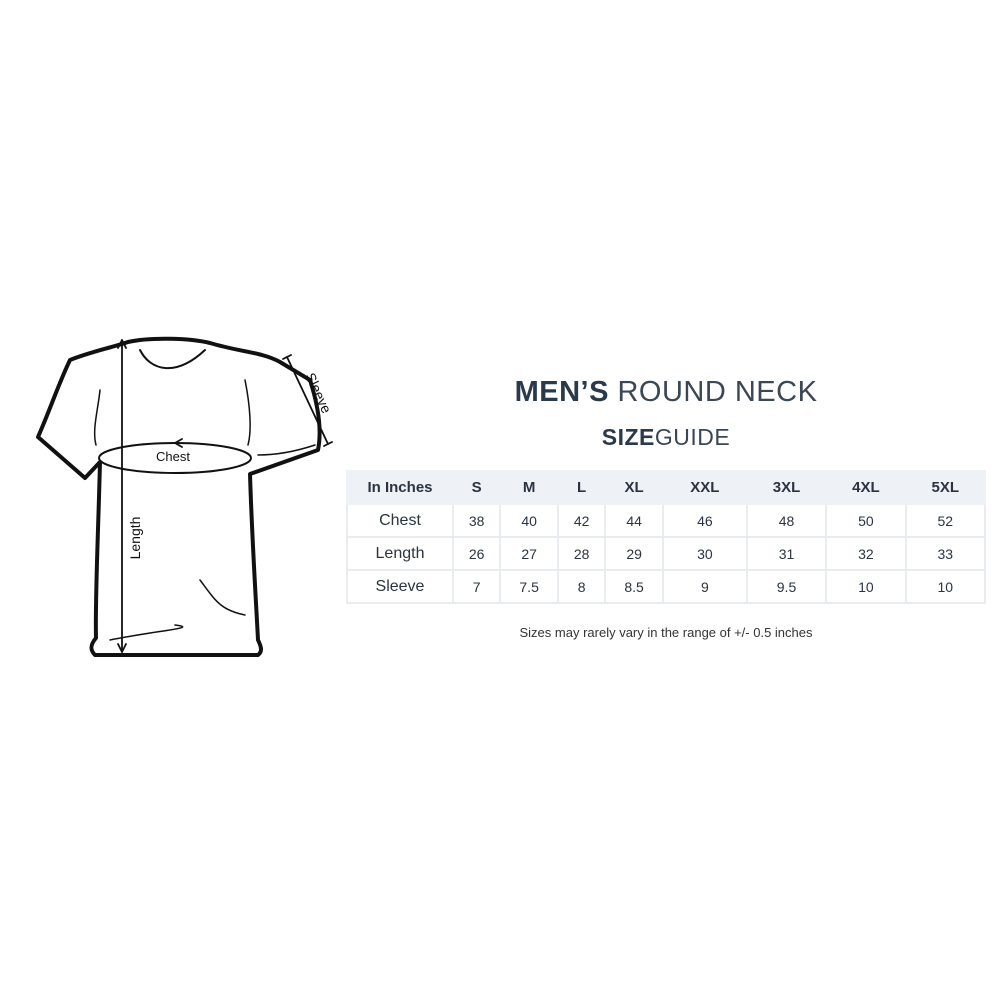 This screenshot has height=1000, width=1000. Describe the element at coordinates (866, 520) in the screenshot. I see `table-cell: 50` at that location.